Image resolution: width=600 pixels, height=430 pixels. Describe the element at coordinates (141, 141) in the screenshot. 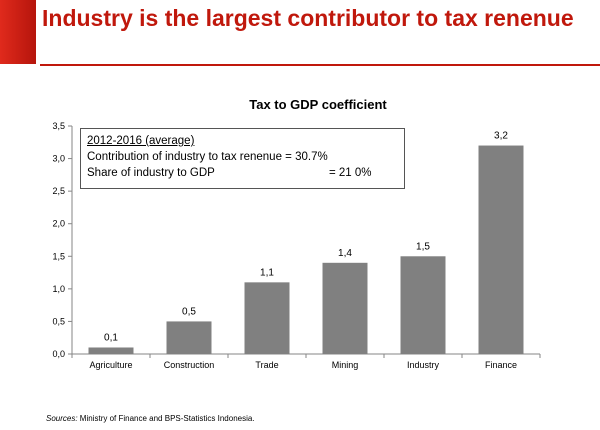

I see `summary-period: 2012-2016 (average)` at that location.